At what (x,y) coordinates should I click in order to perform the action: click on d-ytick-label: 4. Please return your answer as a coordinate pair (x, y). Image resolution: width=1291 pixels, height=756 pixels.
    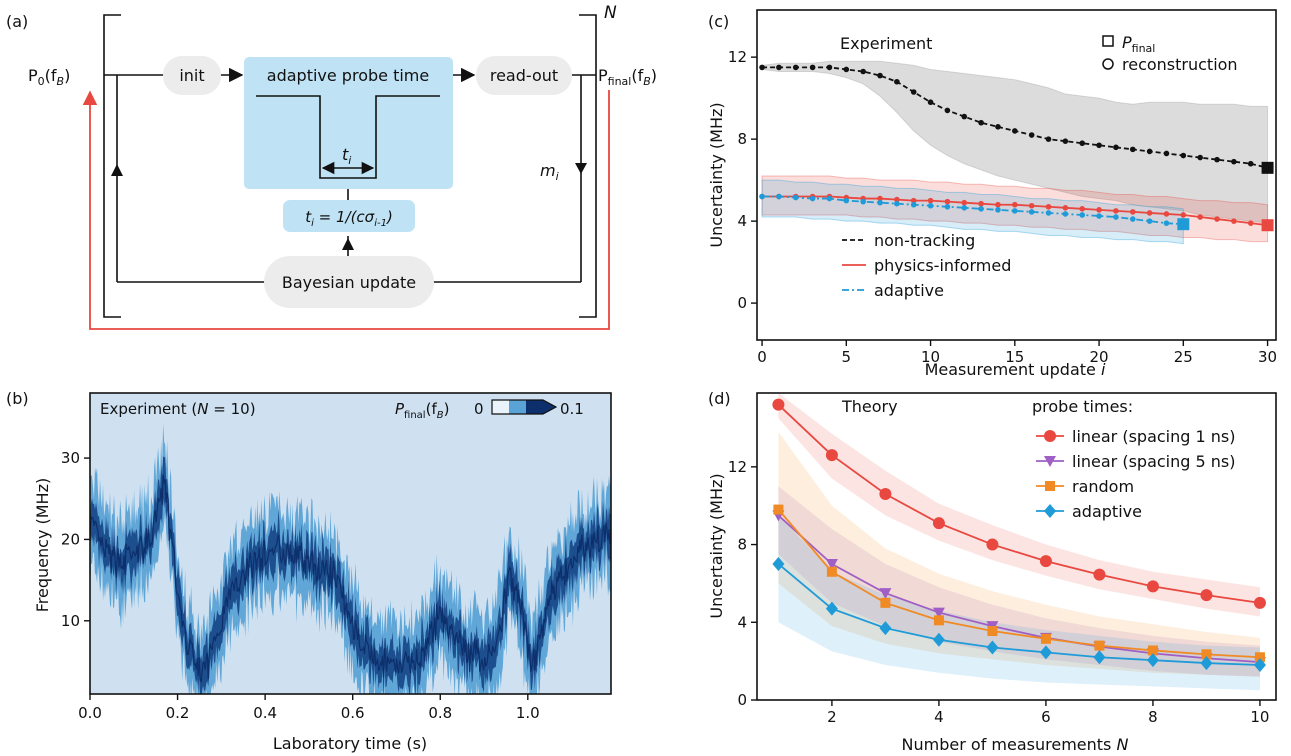
    Looking at the image, I should click on (742, 622).